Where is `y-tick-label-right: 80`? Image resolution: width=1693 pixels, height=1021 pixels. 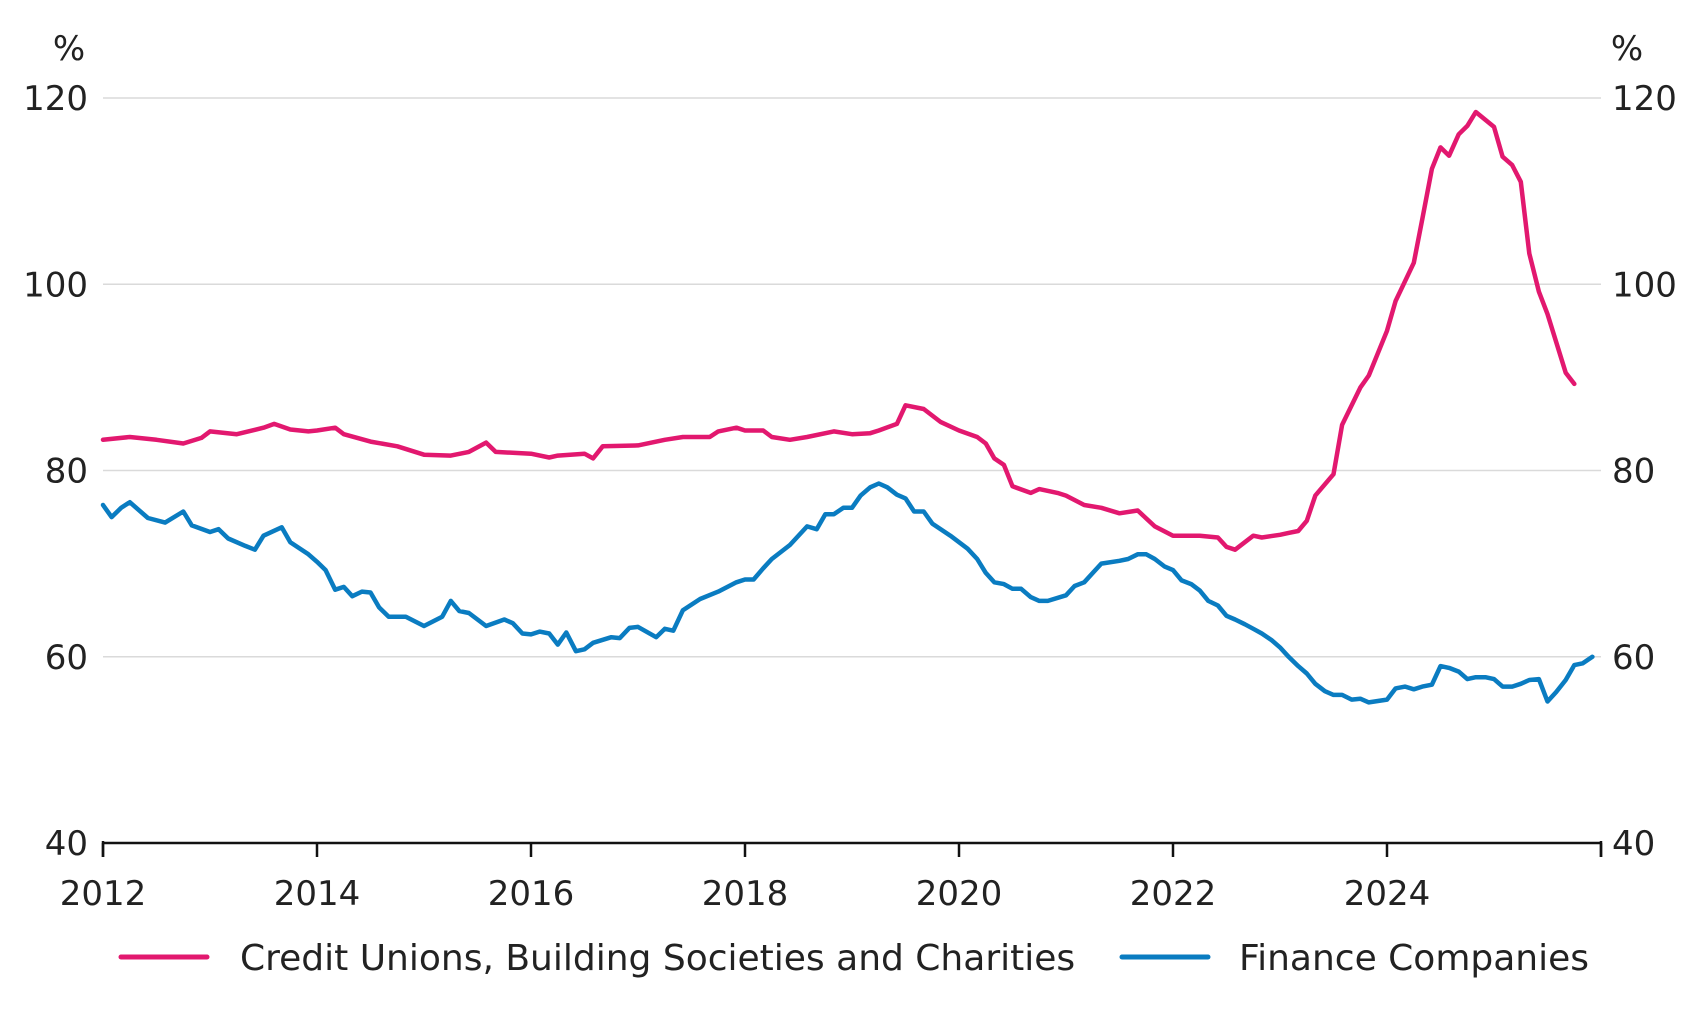
y-tick-label-right: 80 is located at coordinates (1633, 472).